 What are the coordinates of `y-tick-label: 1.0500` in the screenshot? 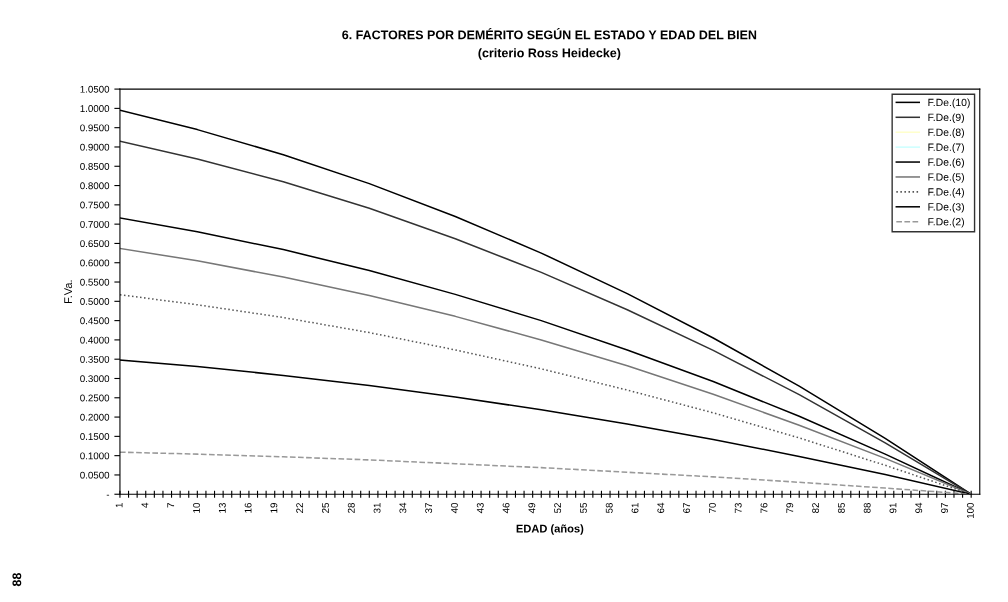 It's located at (95, 89).